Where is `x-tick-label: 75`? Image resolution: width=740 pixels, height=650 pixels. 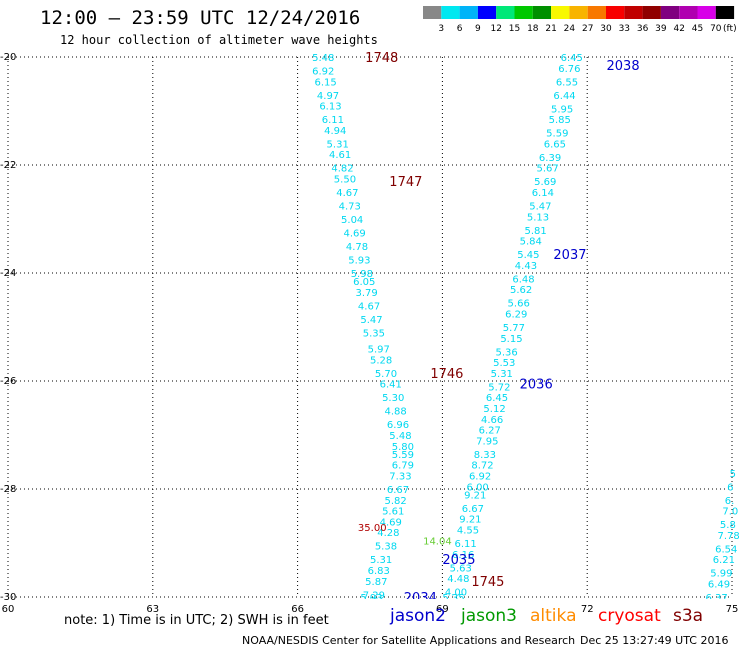
x-tick-label: 75 is located at coordinates (732, 609).